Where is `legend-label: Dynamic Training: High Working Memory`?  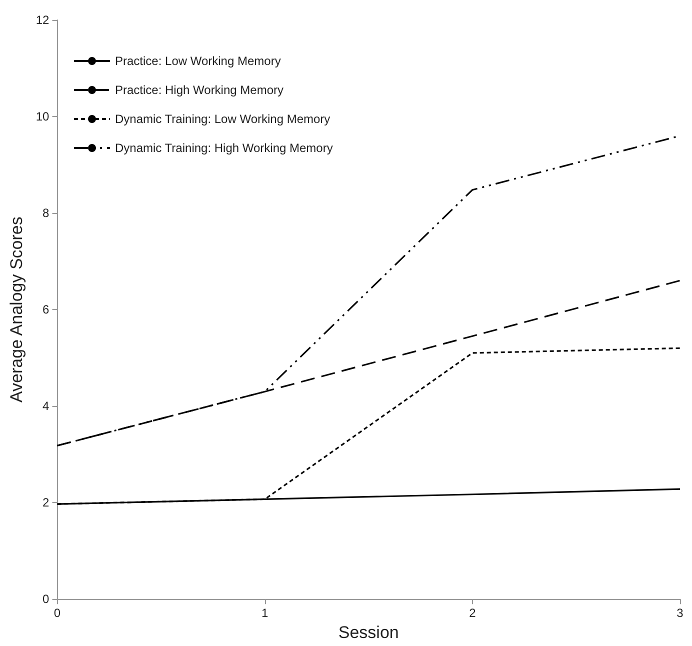 legend-label: Dynamic Training: High Working Memory is located at coordinates (224, 148).